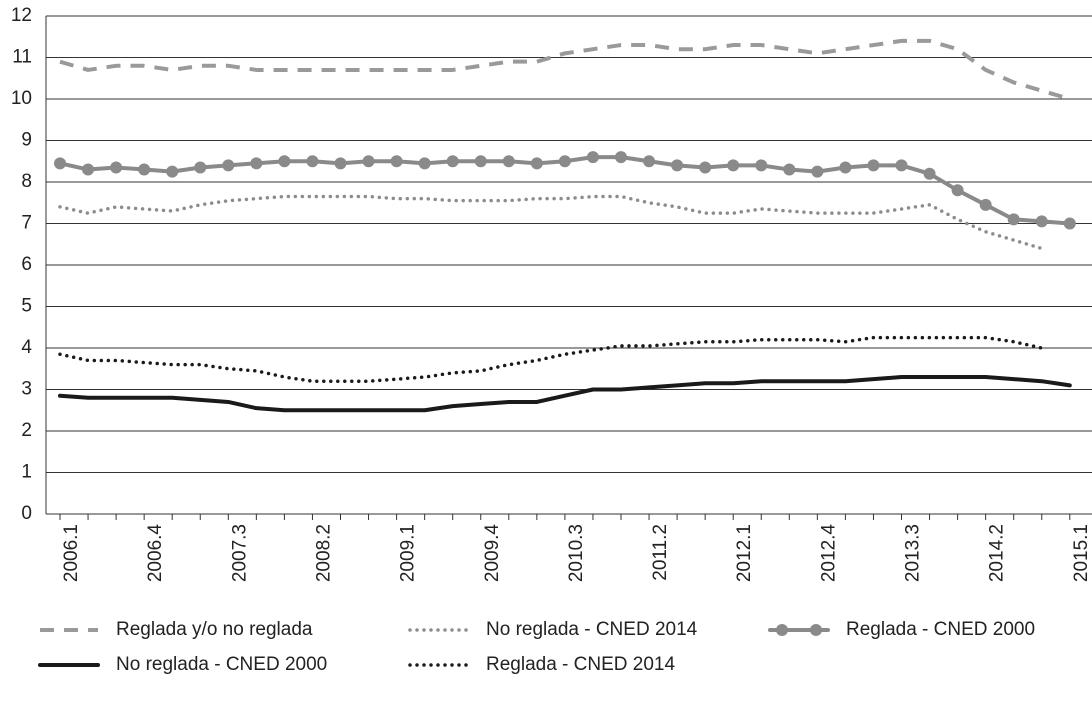  I want to click on y-tick-label: 2, so click(26, 430).